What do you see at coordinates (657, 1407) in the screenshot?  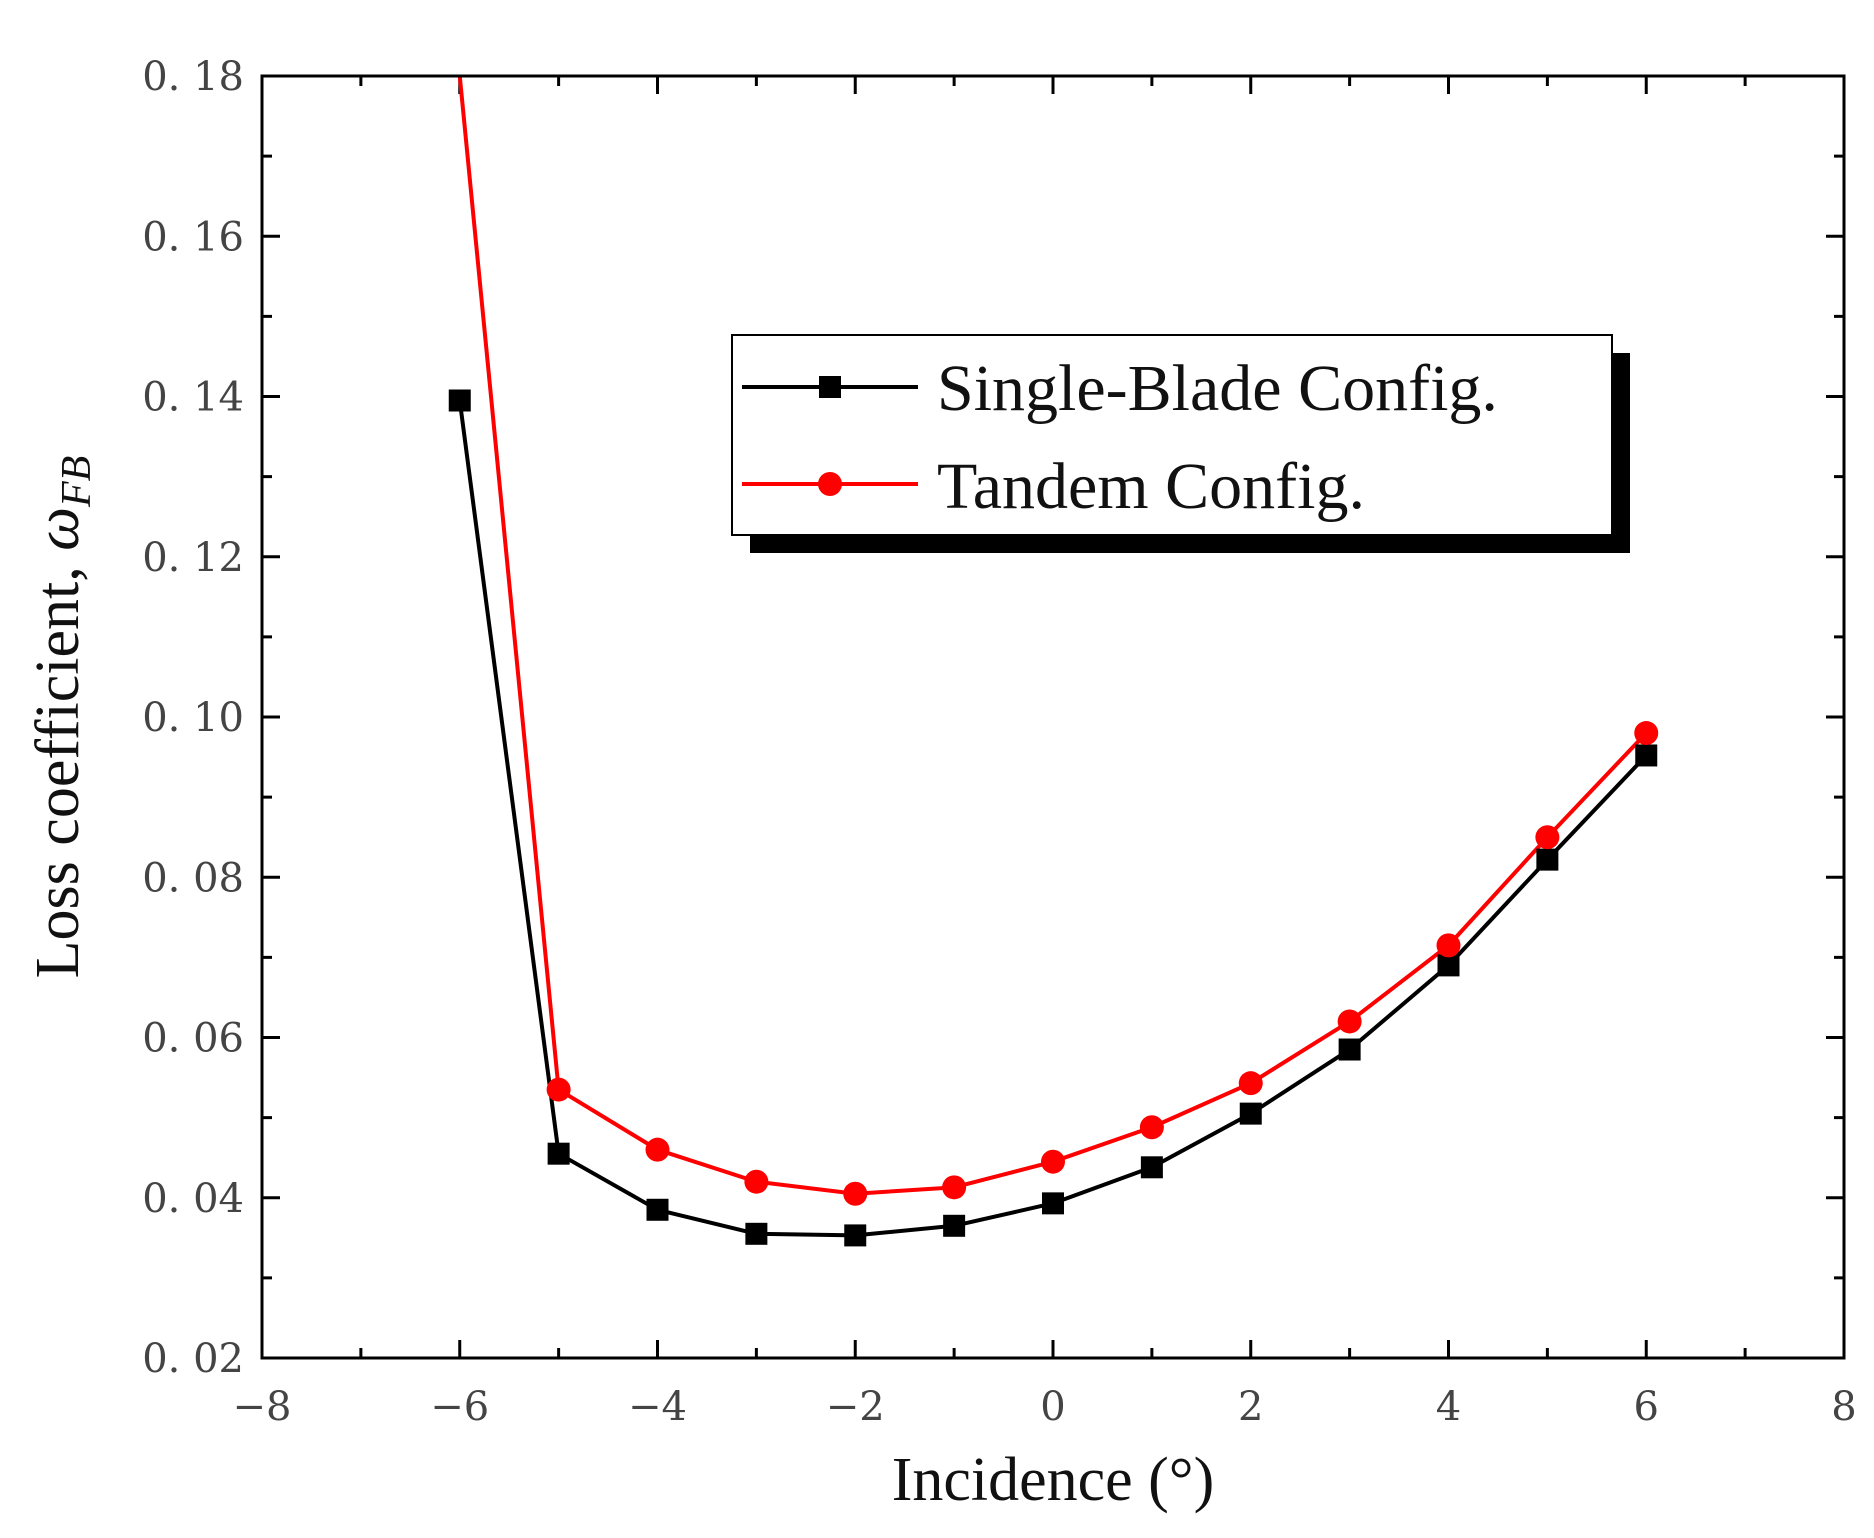 I see `x-tick-label: −4` at bounding box center [657, 1407].